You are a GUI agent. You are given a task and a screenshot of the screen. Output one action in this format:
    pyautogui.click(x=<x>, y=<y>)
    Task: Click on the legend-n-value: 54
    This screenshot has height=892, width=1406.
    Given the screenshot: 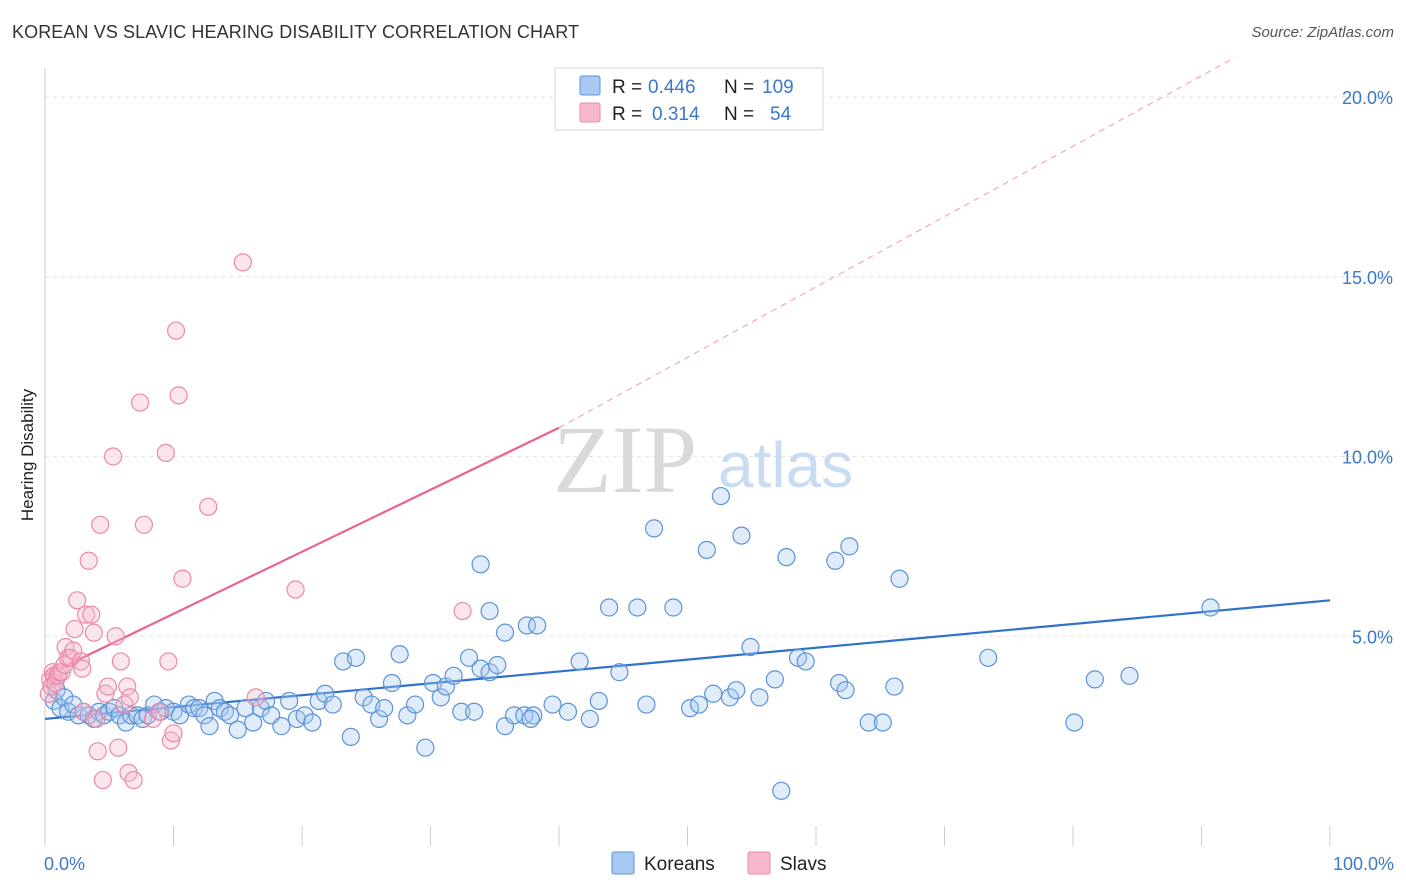 What is the action you would take?
    pyautogui.click(x=781, y=114)
    